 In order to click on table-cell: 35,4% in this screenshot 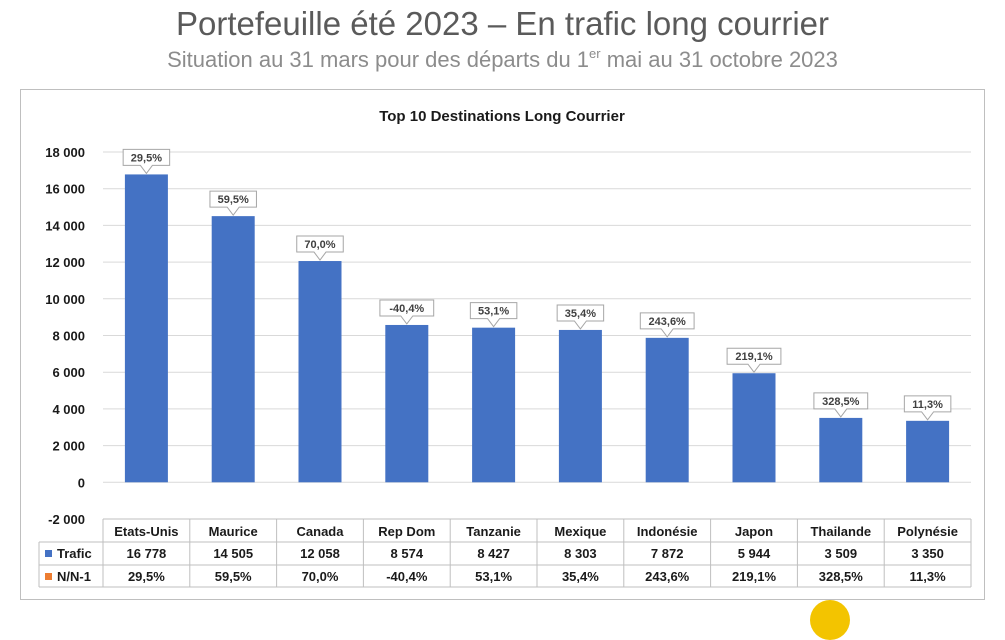, I will do `click(580, 576)`.